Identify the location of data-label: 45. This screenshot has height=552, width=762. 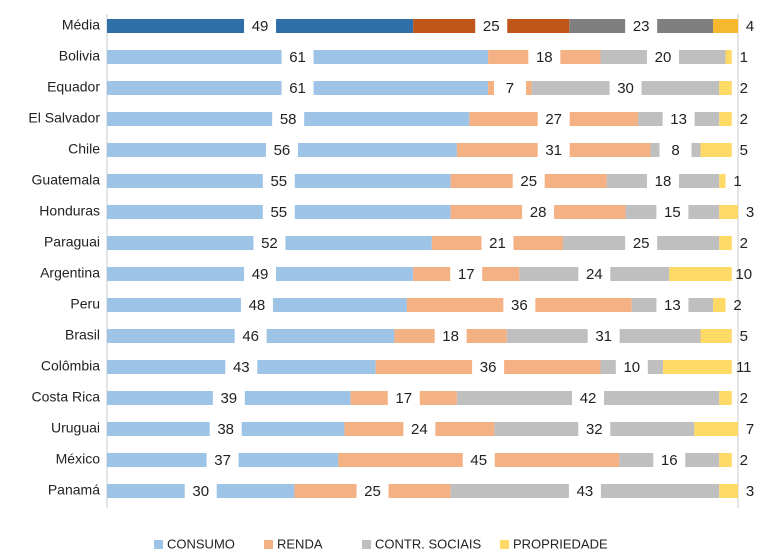
(478, 460).